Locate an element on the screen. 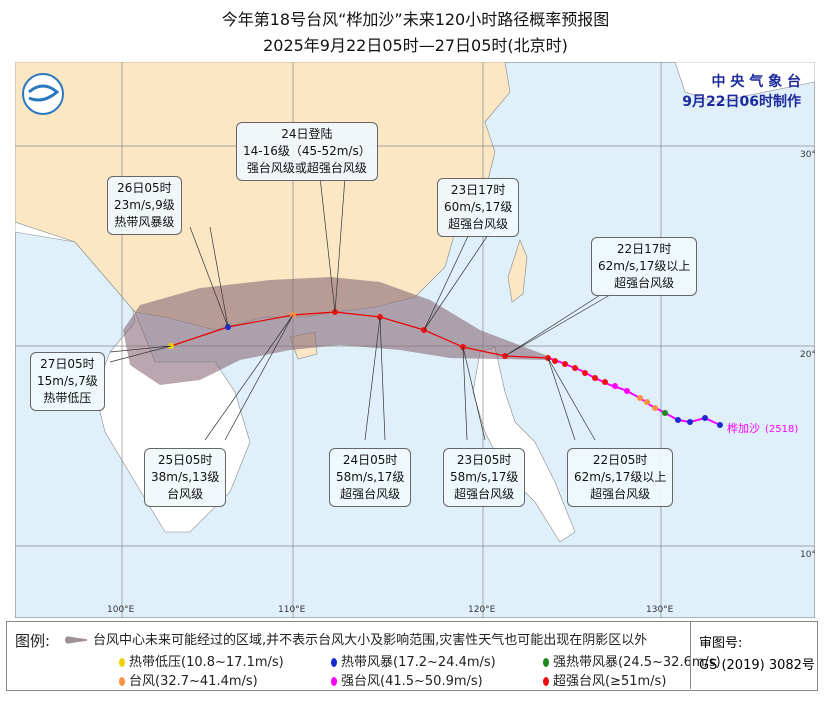  annotation-speed: 15m/s,7级 is located at coordinates (67, 381).